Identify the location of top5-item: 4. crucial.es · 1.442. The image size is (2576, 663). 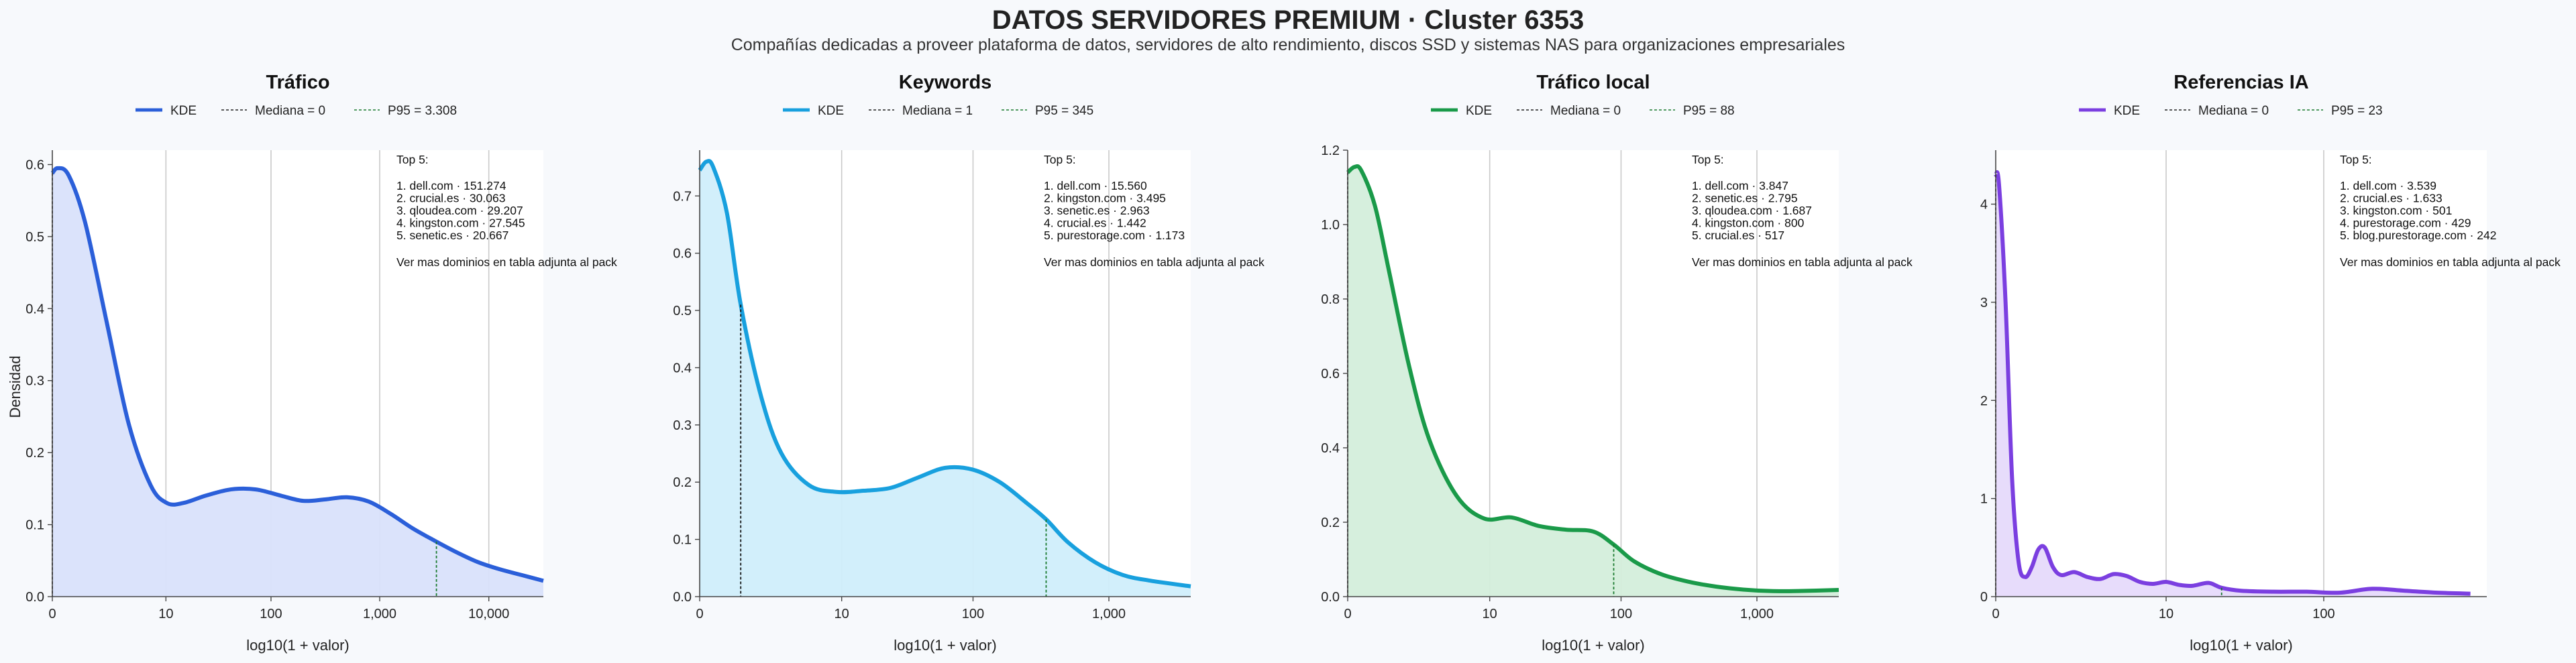
(1095, 223).